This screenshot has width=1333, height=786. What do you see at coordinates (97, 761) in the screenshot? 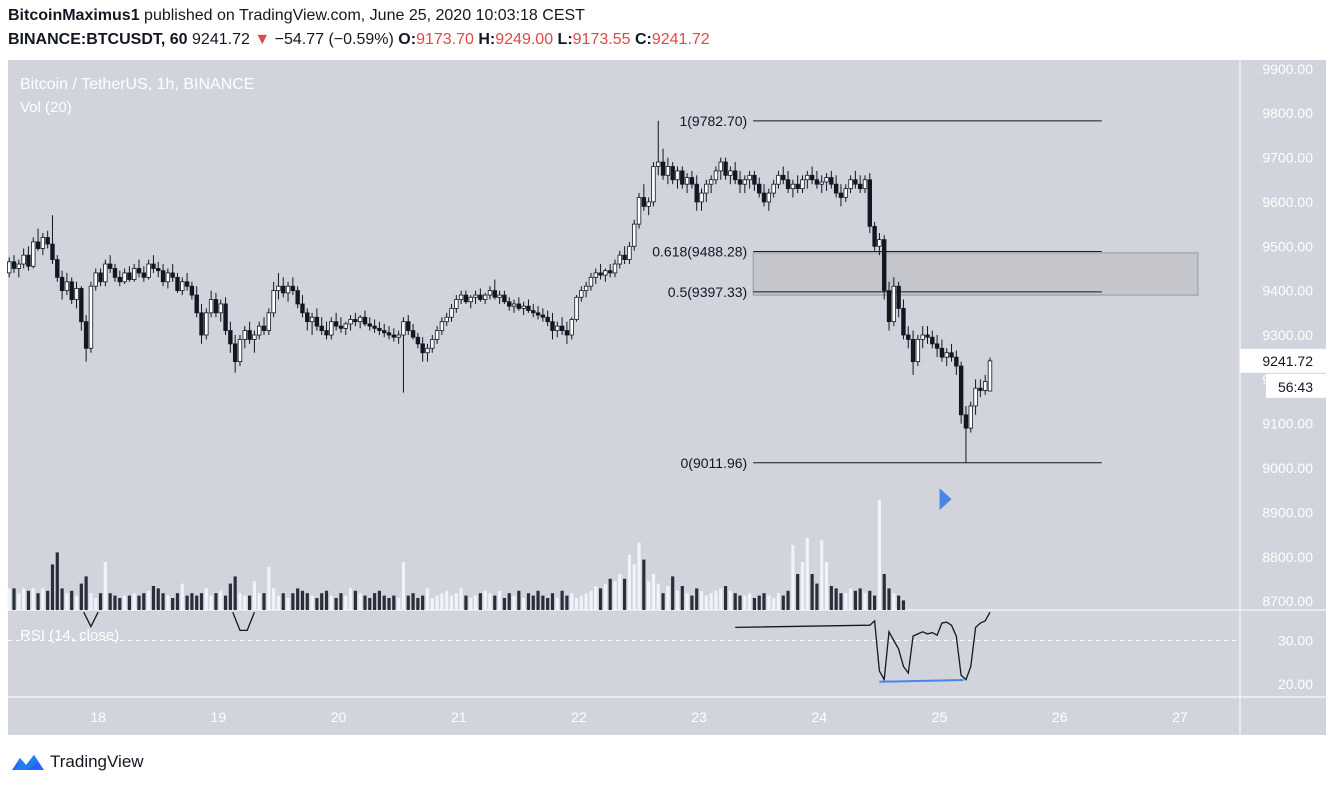
I see `tradingview-wordmark: TradingView` at bounding box center [97, 761].